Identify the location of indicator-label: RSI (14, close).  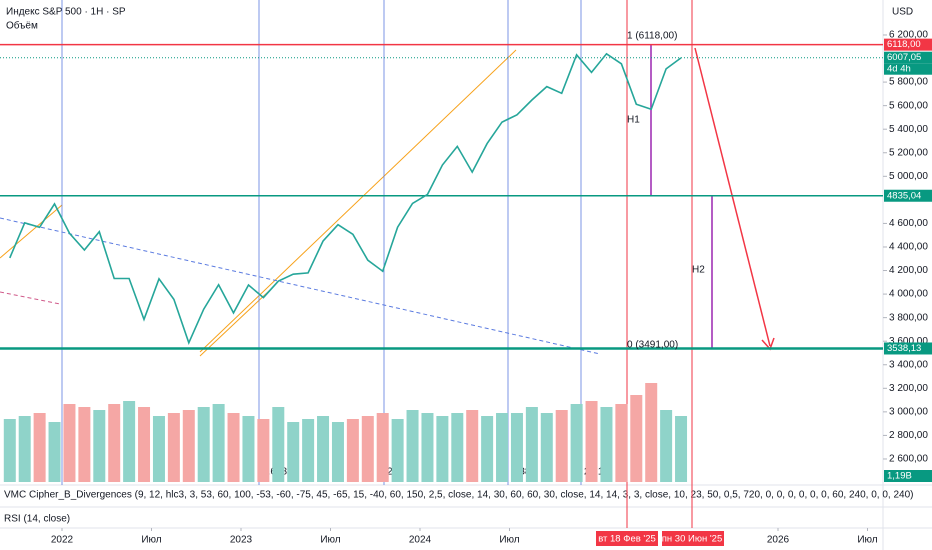
(37, 519).